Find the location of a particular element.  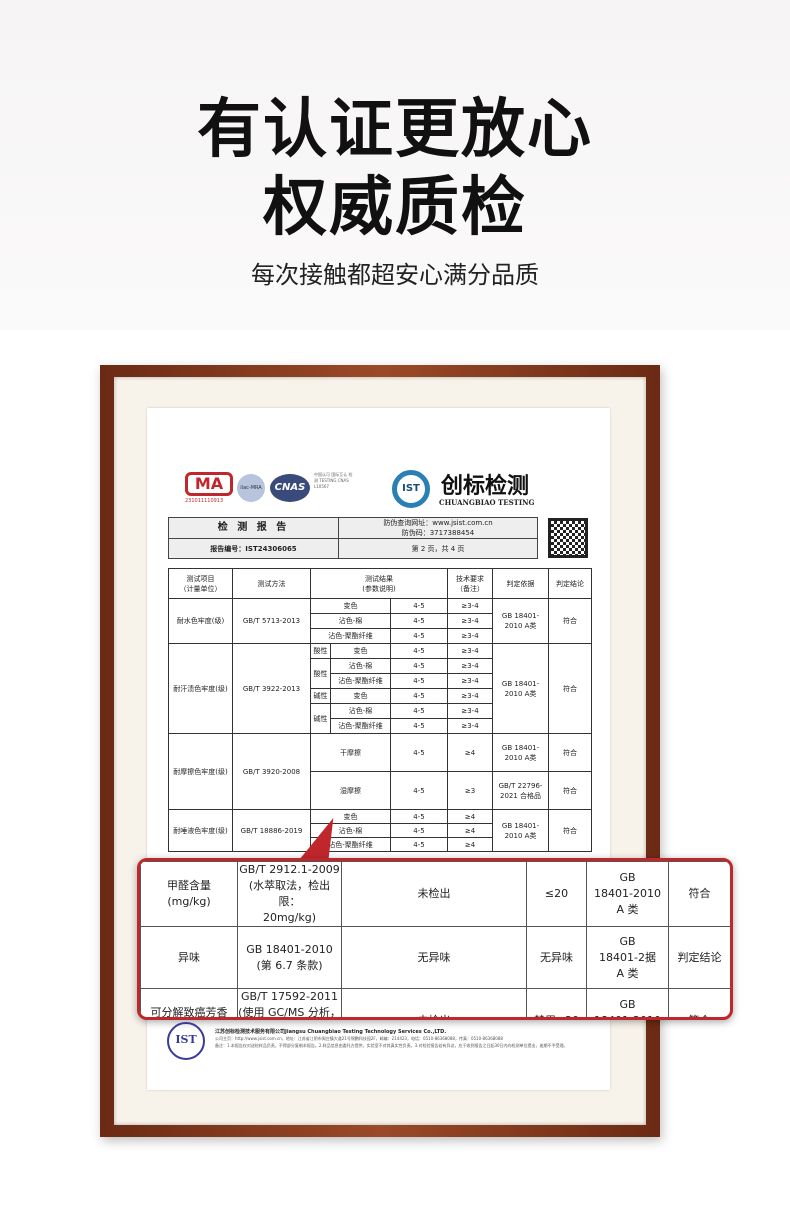

highlight-item: 可分解致癌芳香 胺染料(mg/kg) is located at coordinates (189, 1002).